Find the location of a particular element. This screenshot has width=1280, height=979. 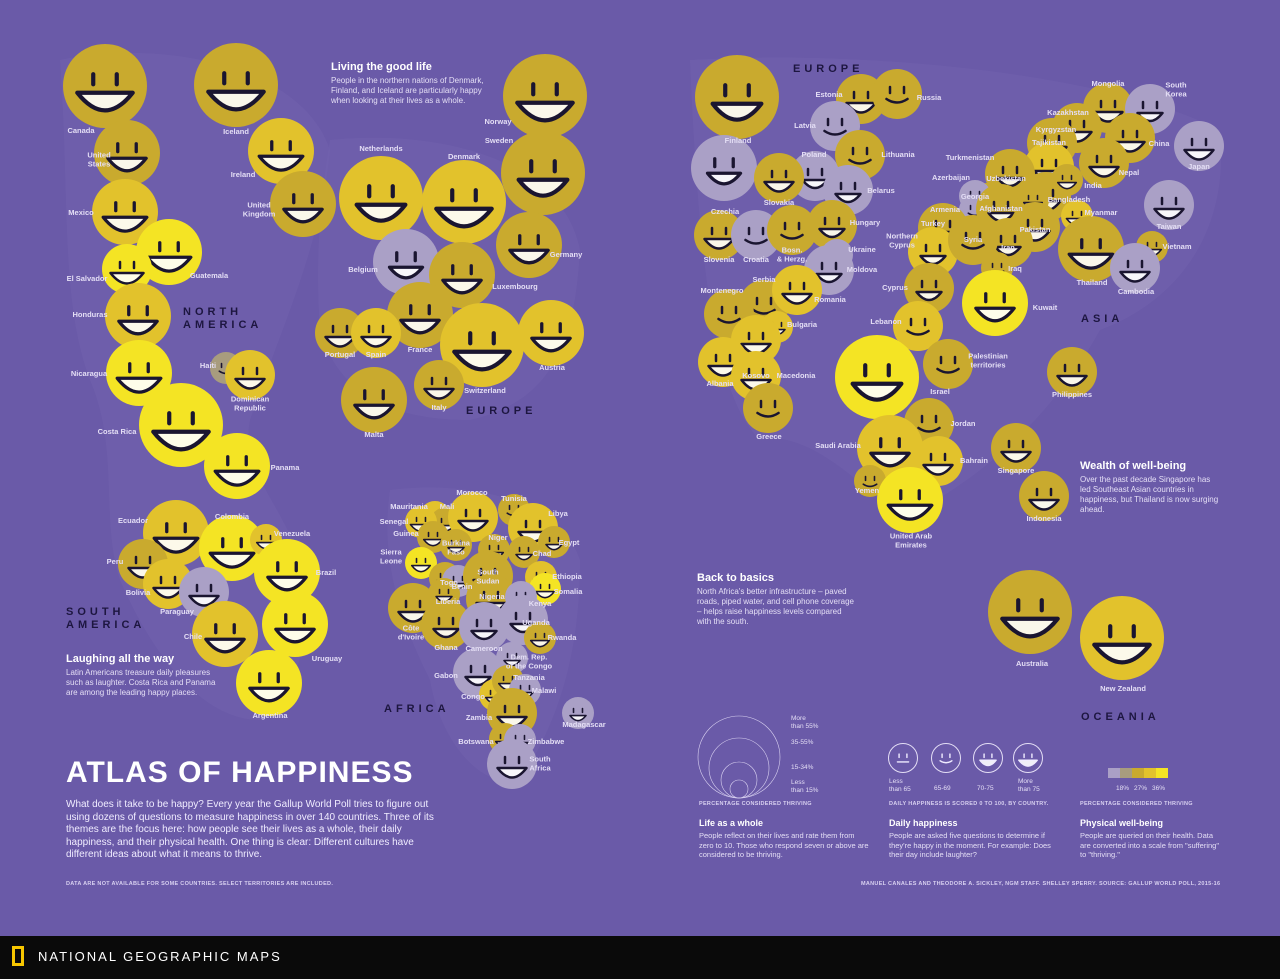

country-label: Netherlands is located at coordinates (381, 148).